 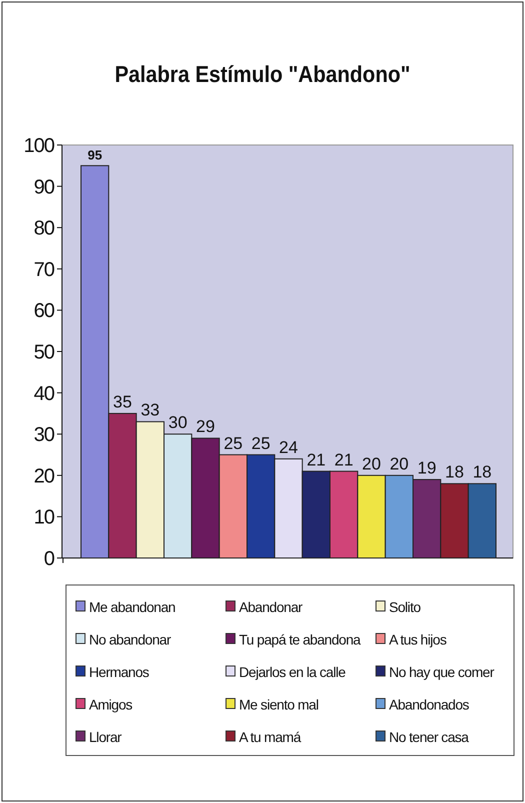 What do you see at coordinates (44, 476) in the screenshot?
I see `y-tick-label: 20` at bounding box center [44, 476].